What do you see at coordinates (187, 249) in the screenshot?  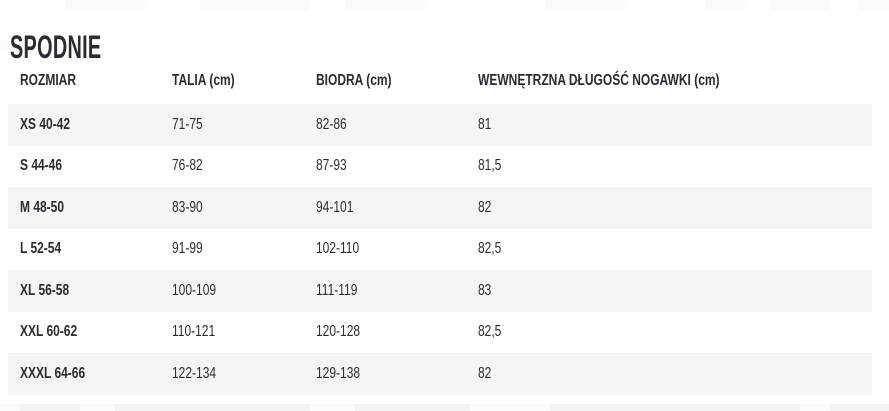 I see `talia-cell: 91-99` at bounding box center [187, 249].